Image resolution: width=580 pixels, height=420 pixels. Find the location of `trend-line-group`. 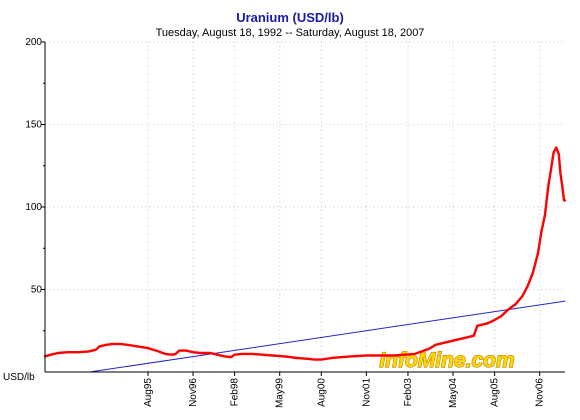

trend-line-group is located at coordinates (327, 336).